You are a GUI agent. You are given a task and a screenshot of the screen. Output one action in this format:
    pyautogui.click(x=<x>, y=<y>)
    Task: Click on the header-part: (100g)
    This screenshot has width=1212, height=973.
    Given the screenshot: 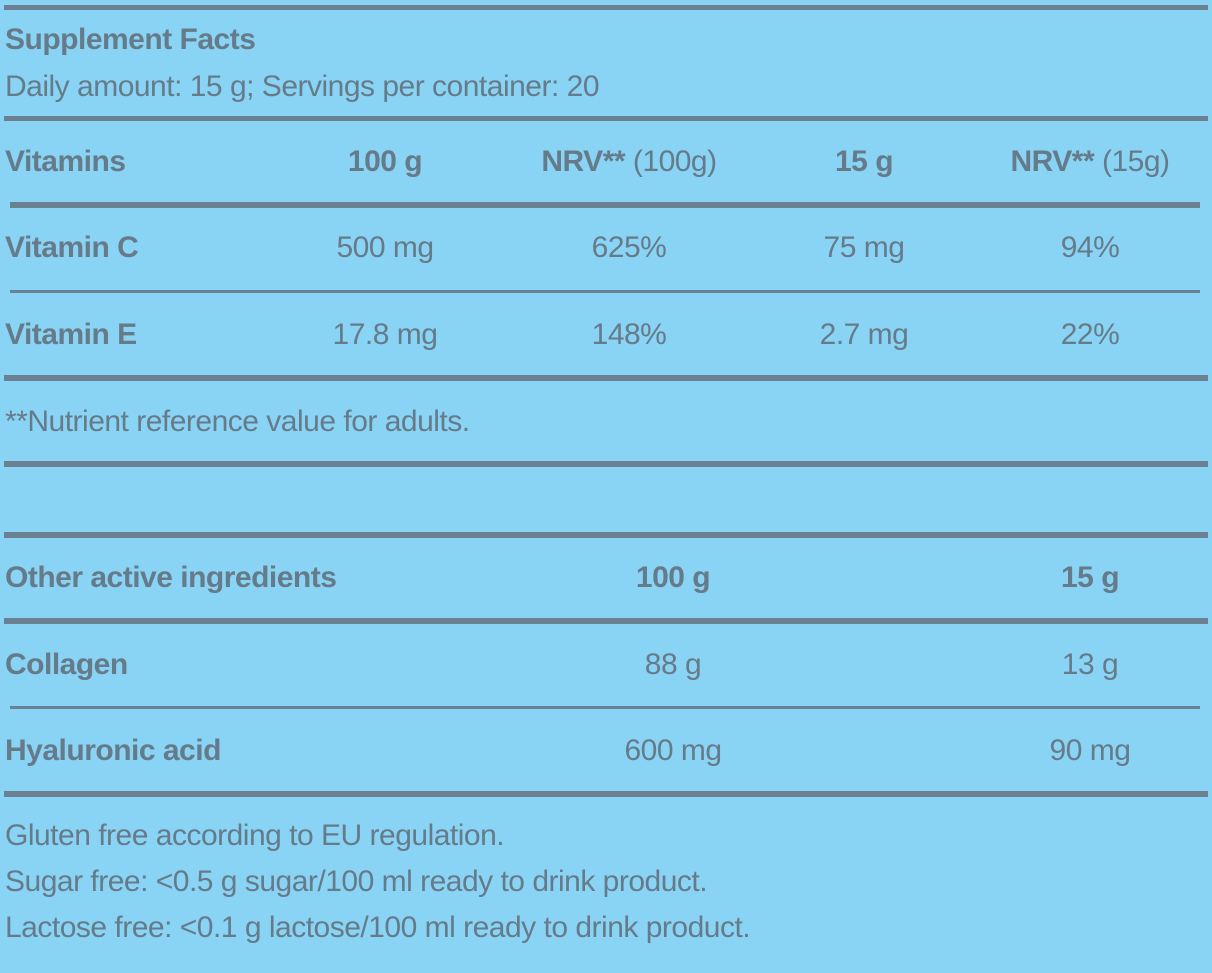 What is the action you would take?
    pyautogui.click(x=674, y=161)
    